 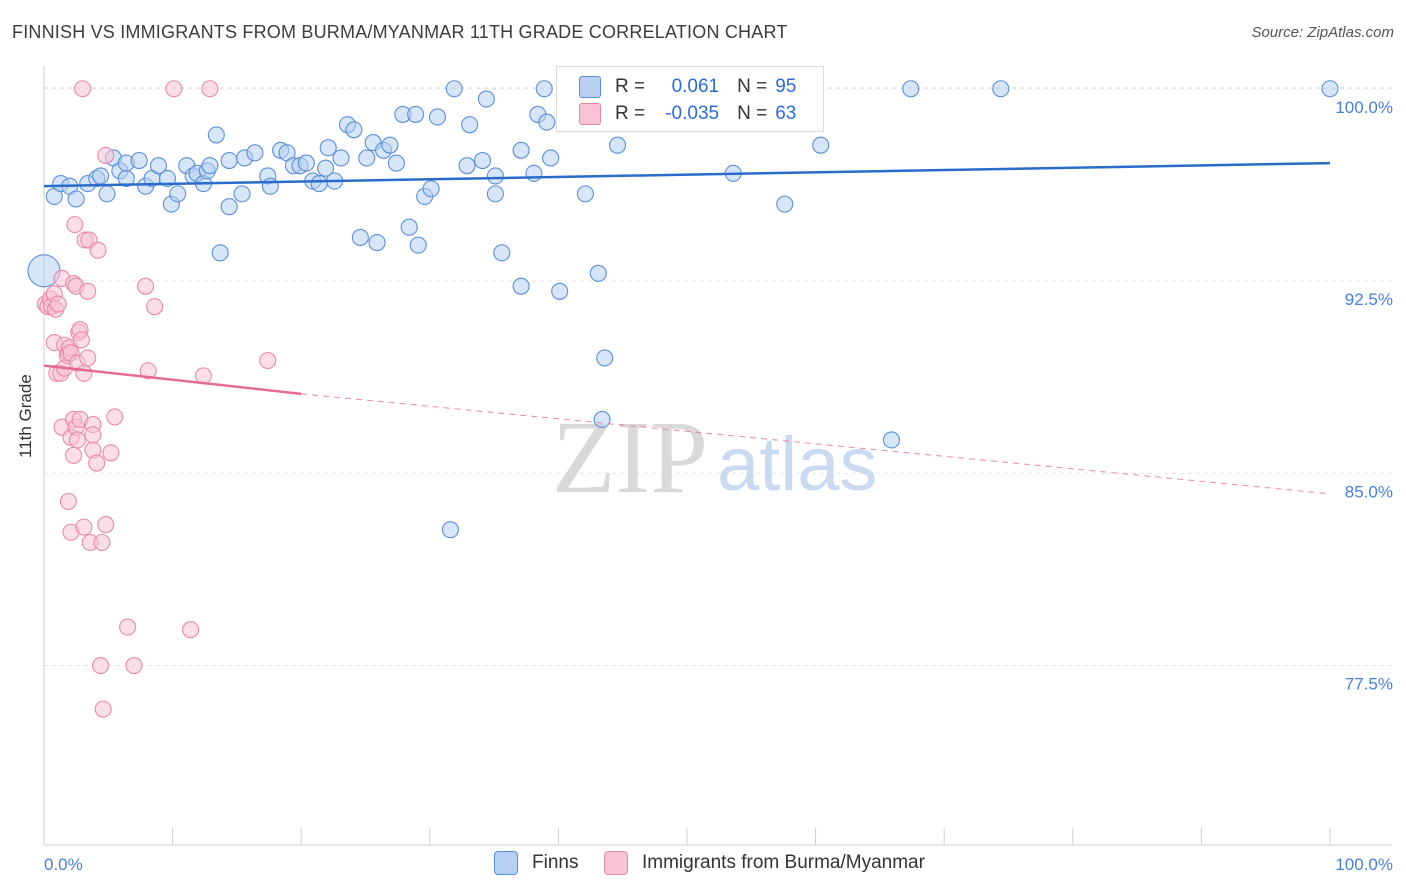 What do you see at coordinates (1322, 32) in the screenshot?
I see `chart-source: Source: ZipAtlas.com` at bounding box center [1322, 32].